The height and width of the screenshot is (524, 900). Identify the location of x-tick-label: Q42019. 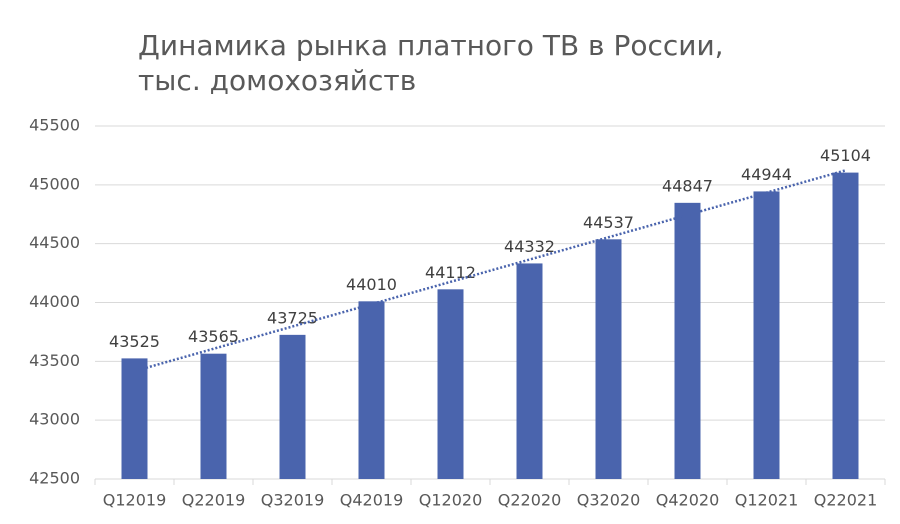
(372, 500).